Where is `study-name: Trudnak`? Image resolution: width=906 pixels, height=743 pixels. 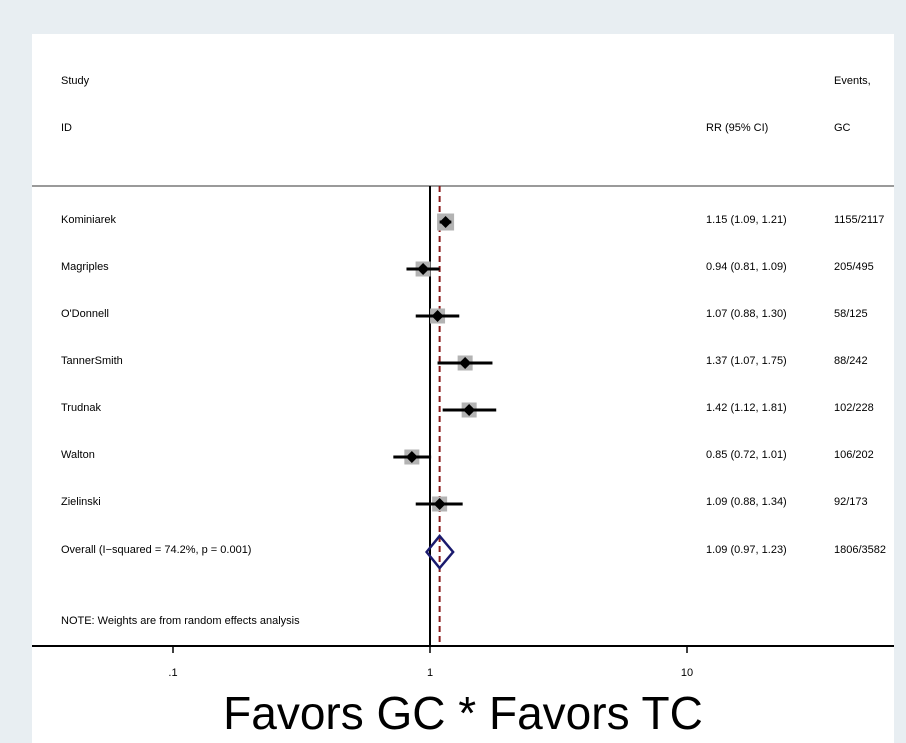
study-name: Trudnak is located at coordinates (81, 408).